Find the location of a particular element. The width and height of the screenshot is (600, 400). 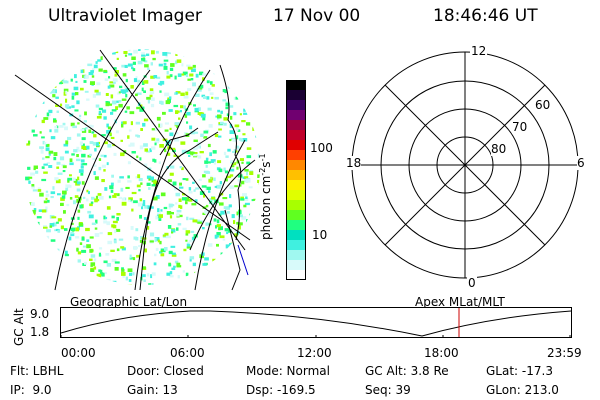

info-door: Door: Closed is located at coordinates (165, 371).